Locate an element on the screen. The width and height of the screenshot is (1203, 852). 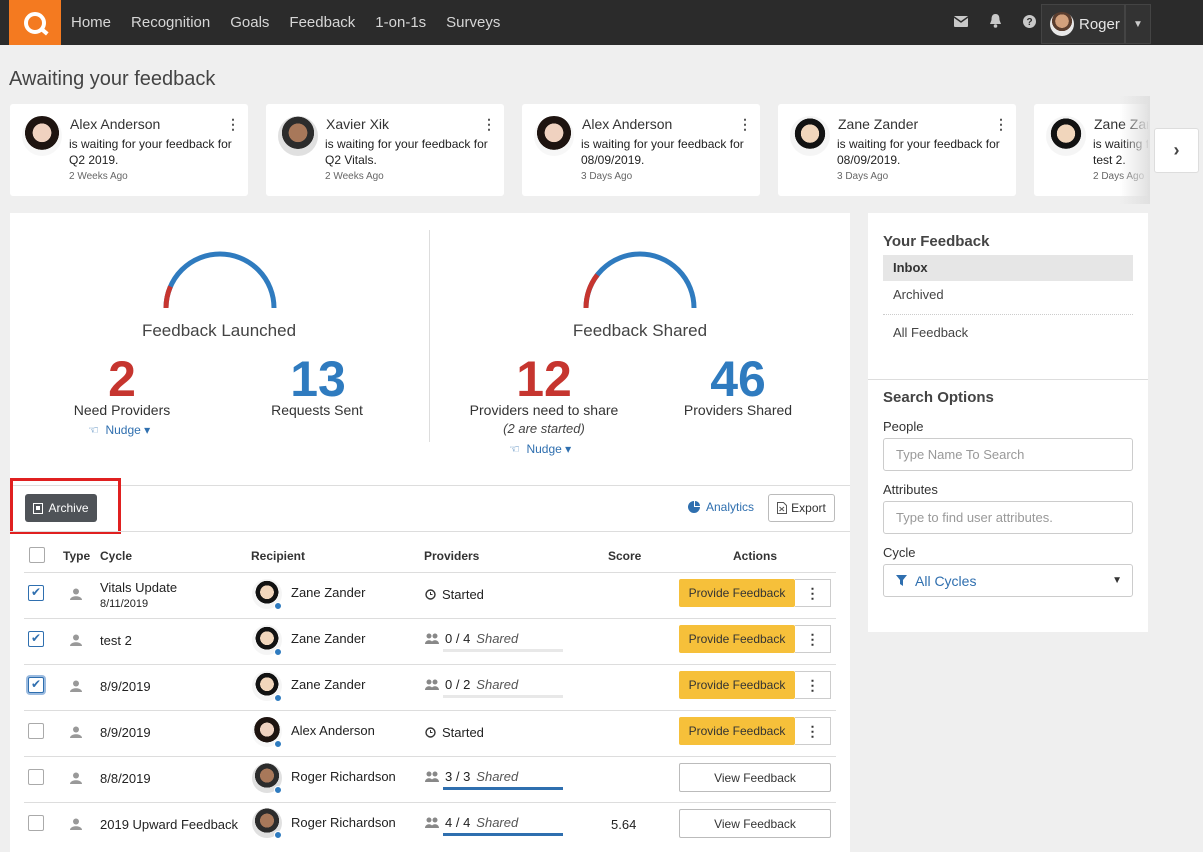
card-name: Xavier Xik is located at coordinates (358, 124).